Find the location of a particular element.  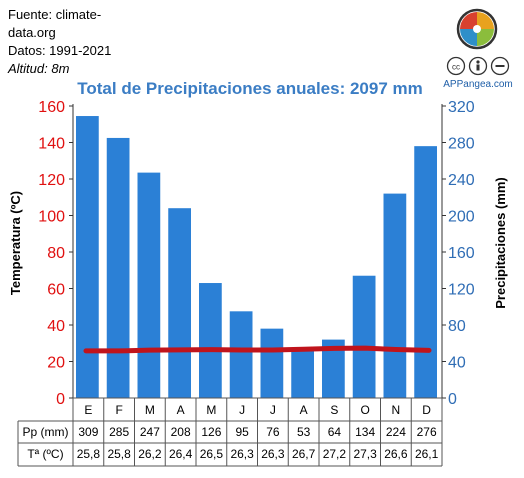

temp-value: 27,2 is located at coordinates (335, 454).